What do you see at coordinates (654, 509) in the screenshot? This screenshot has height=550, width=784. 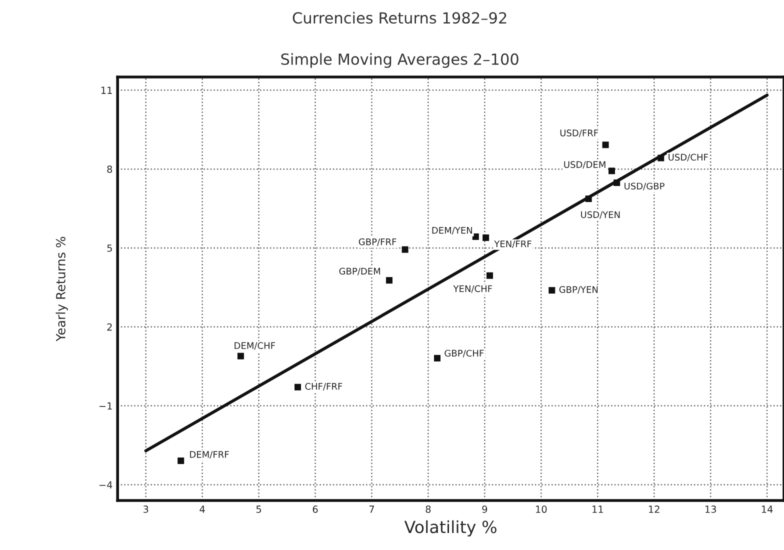 I see `x-tick-label: 12` at bounding box center [654, 509].